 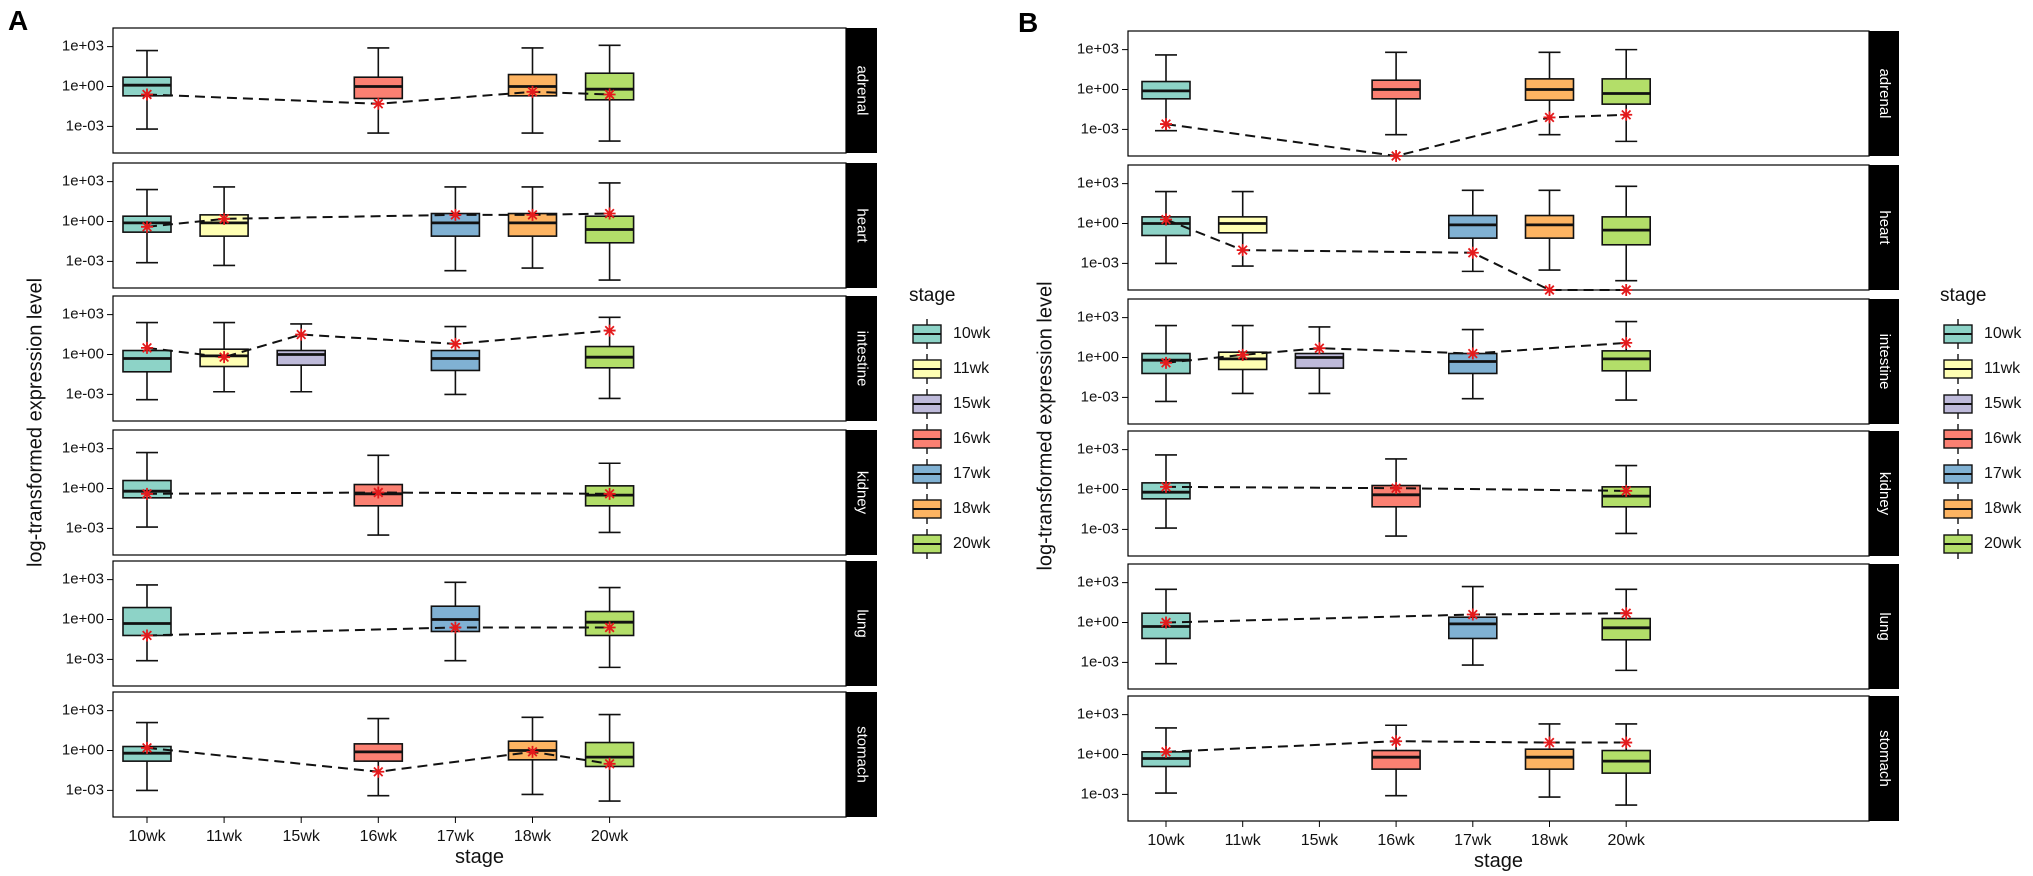 What do you see at coordinates (1627, 840) in the screenshot?
I see `x-tick-label: 20wk` at bounding box center [1627, 840].